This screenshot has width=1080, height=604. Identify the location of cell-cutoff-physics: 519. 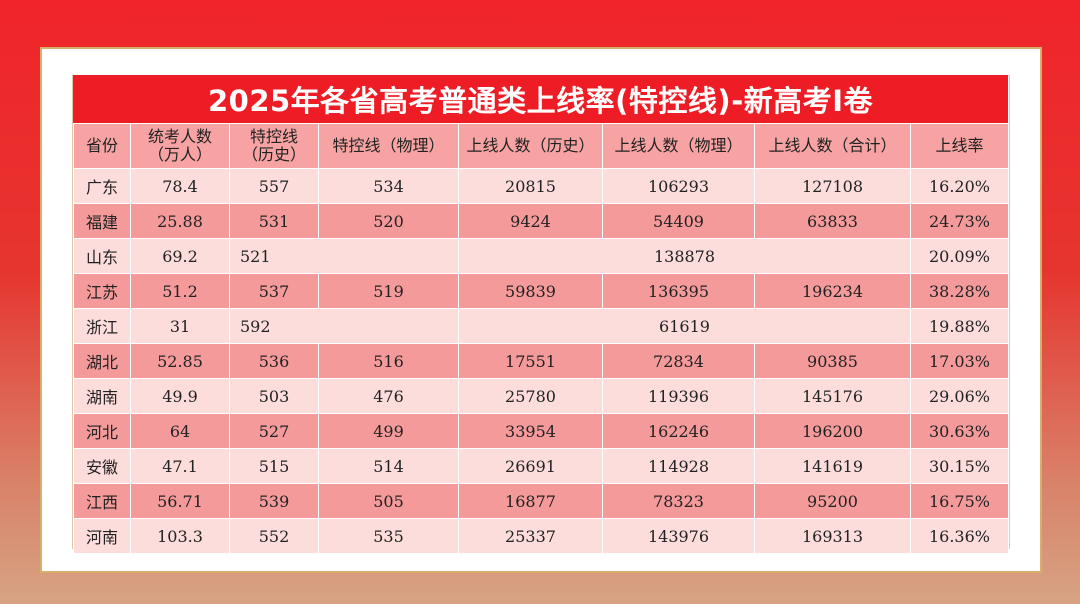
(388, 291).